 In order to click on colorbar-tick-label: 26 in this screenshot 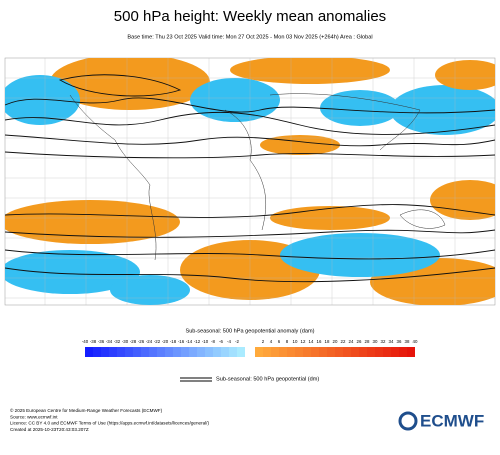, I will do `click(359, 341)`.